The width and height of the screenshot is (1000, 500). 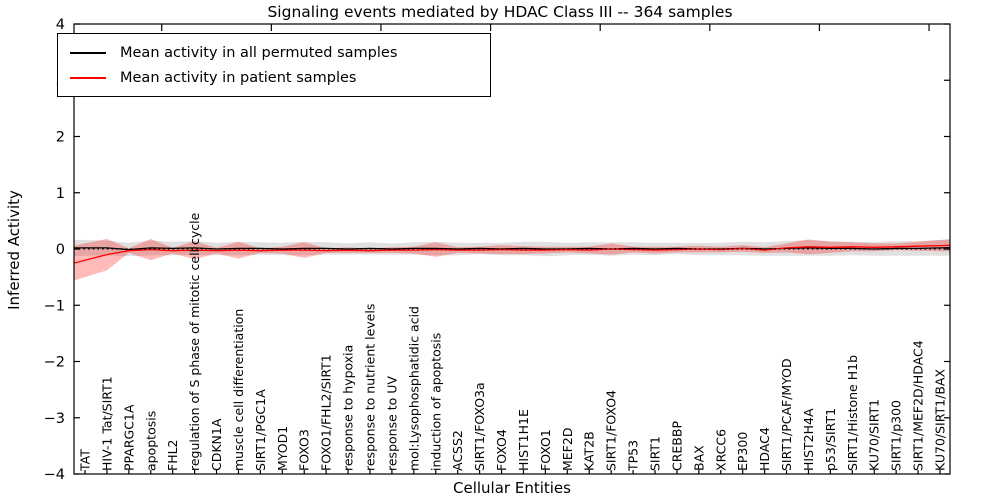 What do you see at coordinates (698, 458) in the screenshot?
I see `x-category-label: BAX` at bounding box center [698, 458].